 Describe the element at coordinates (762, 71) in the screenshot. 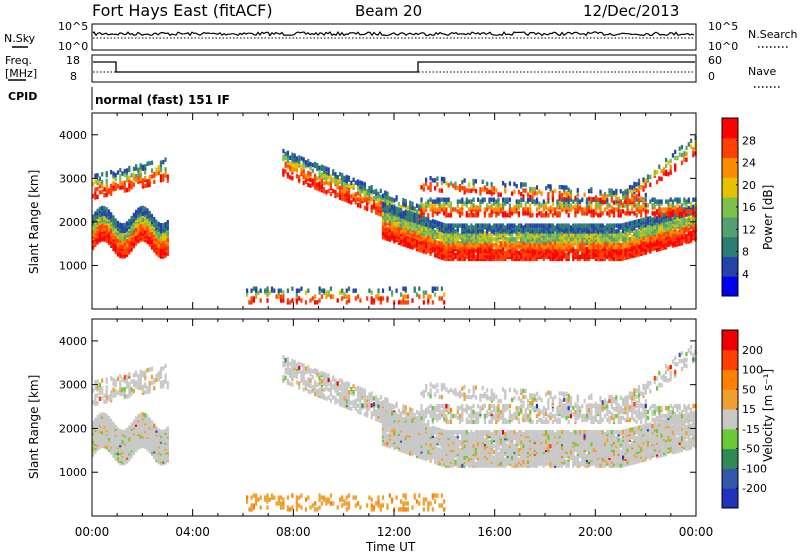

I see `nave-label: Nave` at that location.